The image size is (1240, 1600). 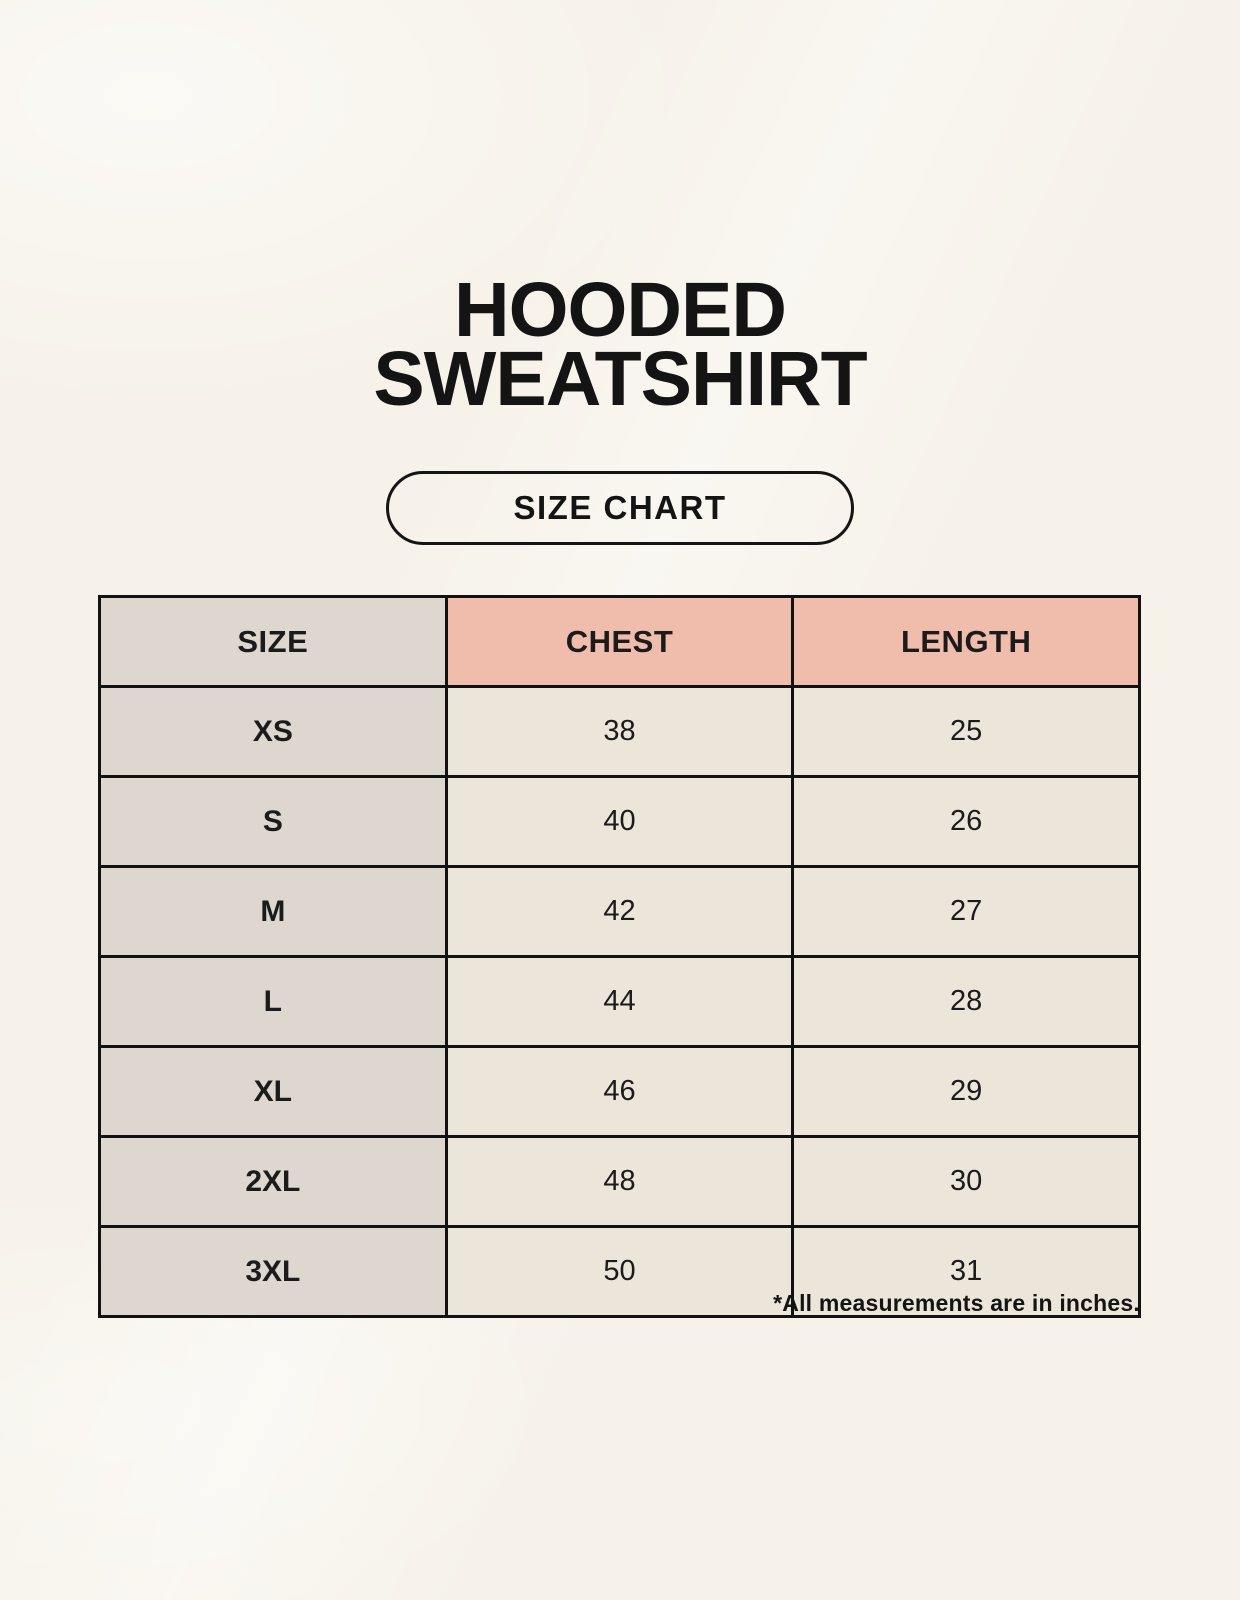 What do you see at coordinates (966, 641) in the screenshot?
I see `column-header-length: LENGTH` at bounding box center [966, 641].